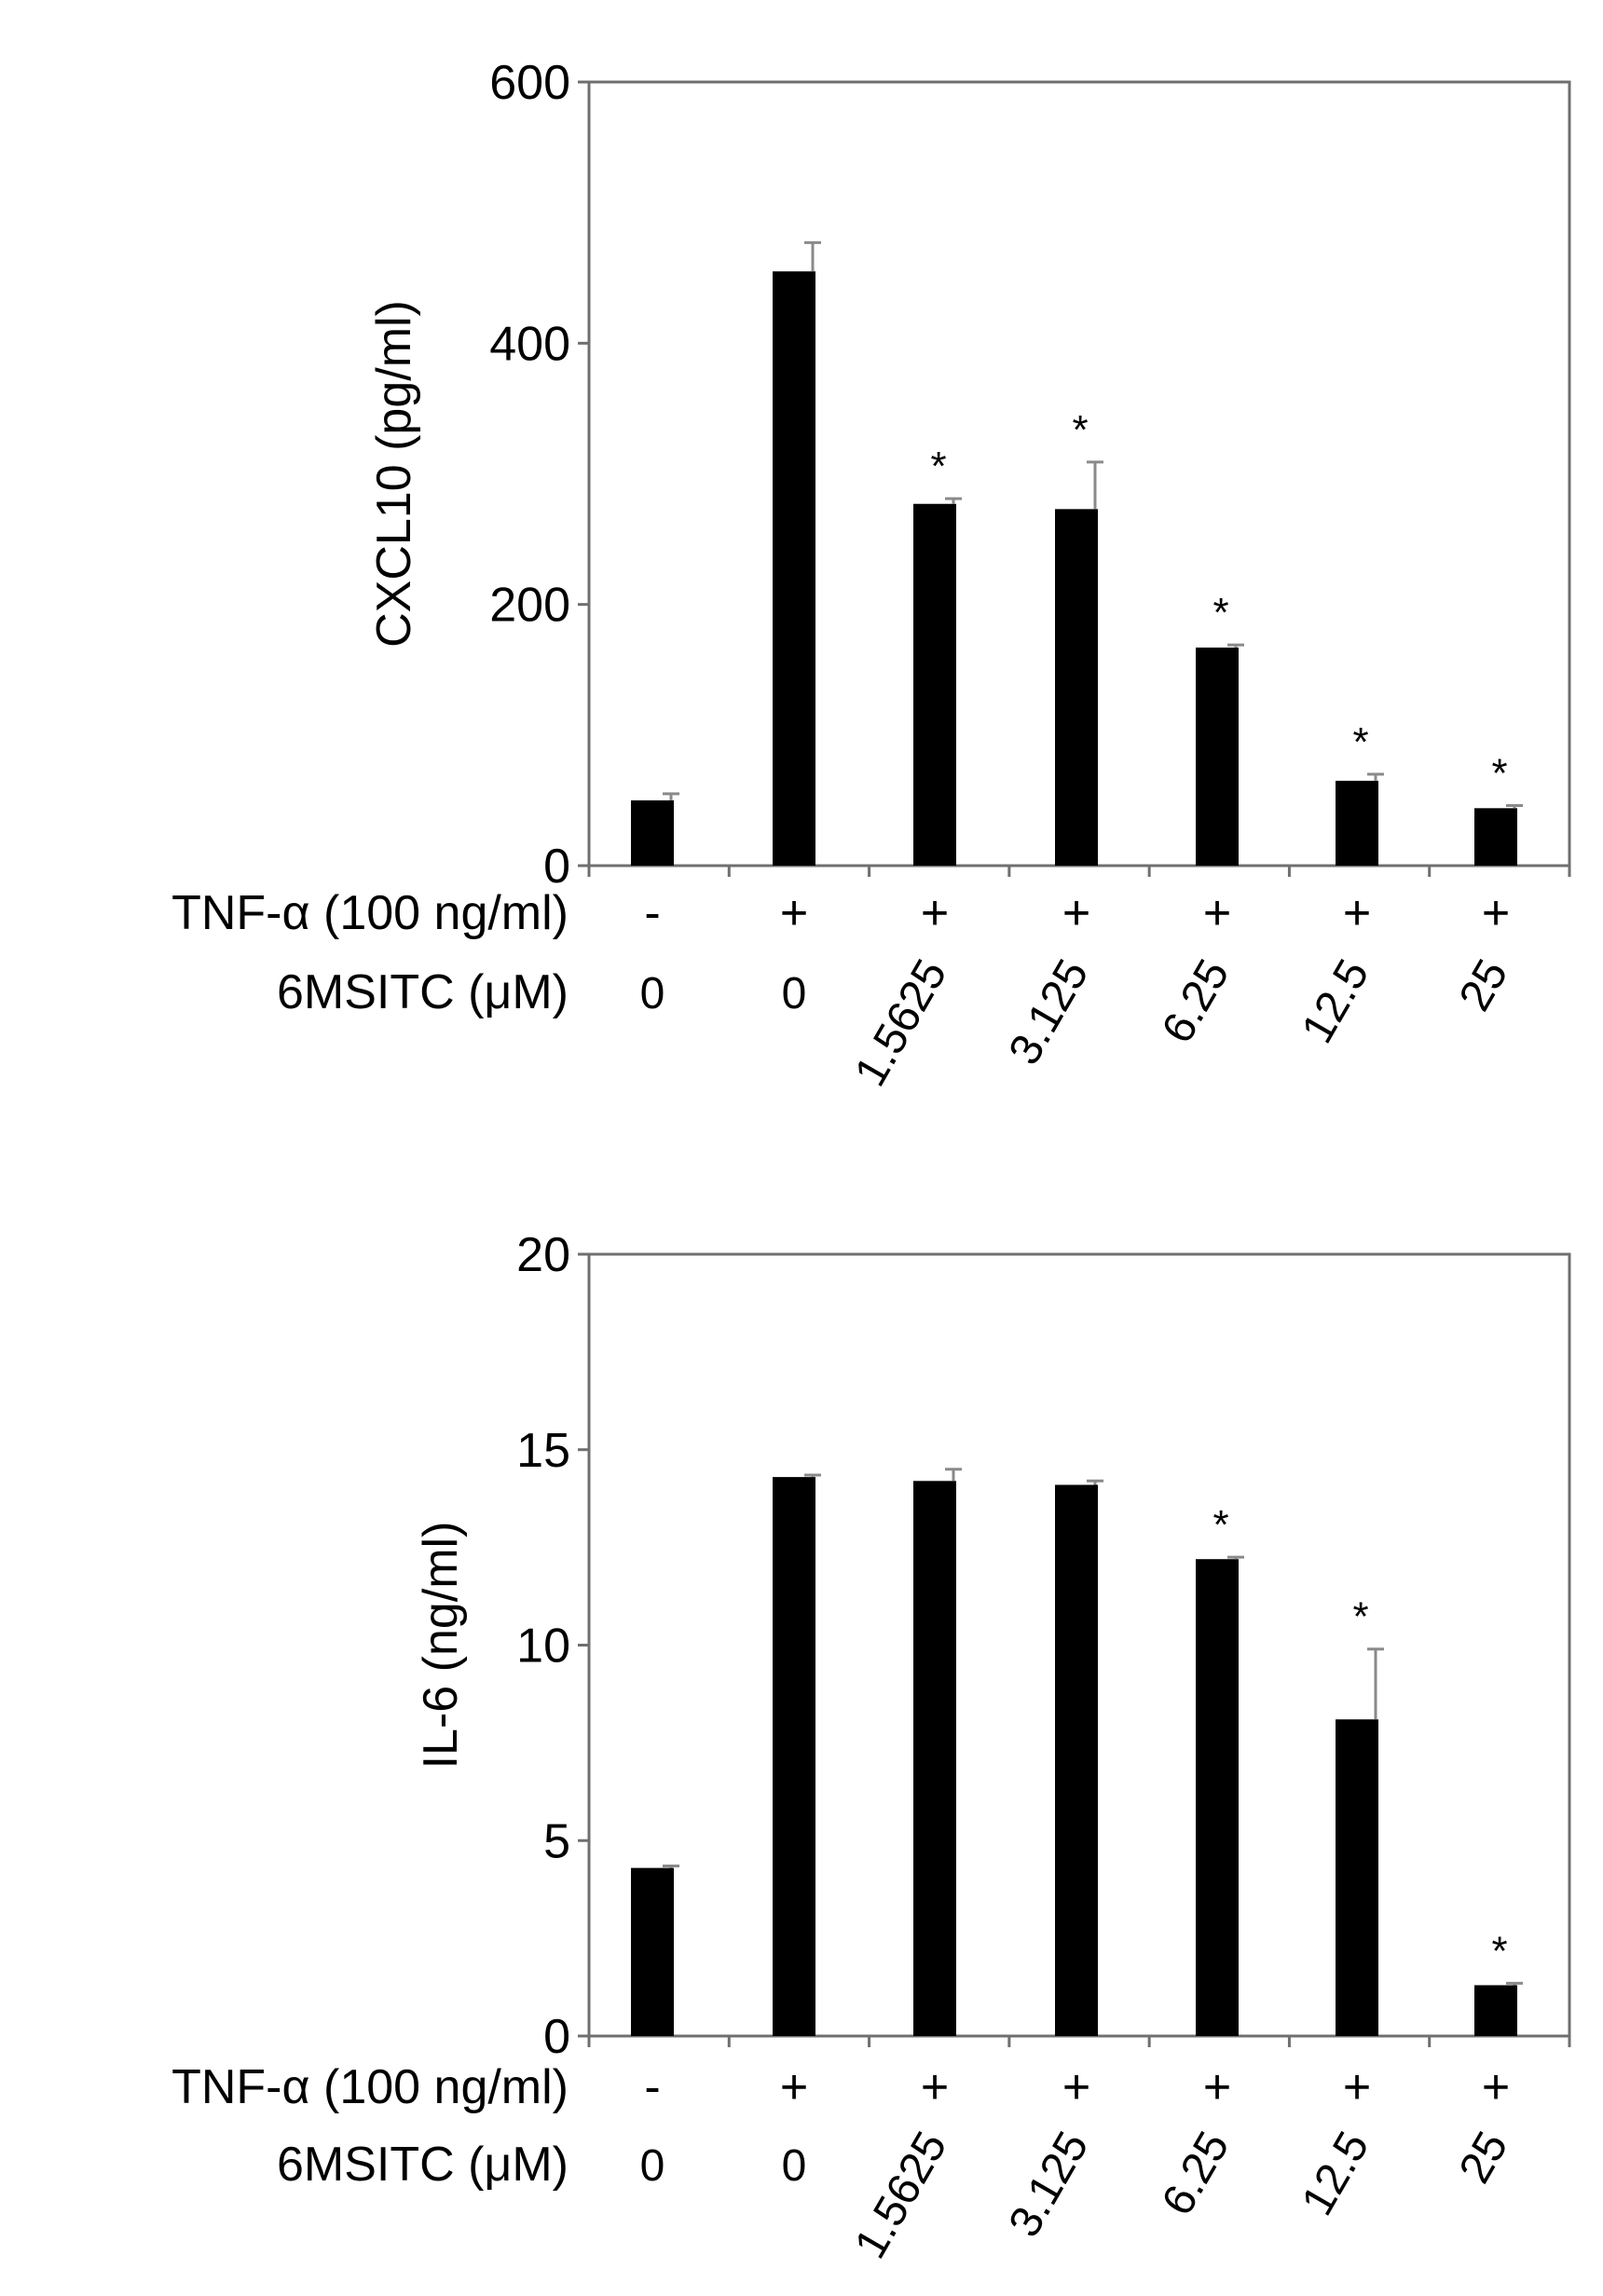 The height and width of the screenshot is (2296, 1603). I want to click on y-tick-label: 600, so click(529, 83).